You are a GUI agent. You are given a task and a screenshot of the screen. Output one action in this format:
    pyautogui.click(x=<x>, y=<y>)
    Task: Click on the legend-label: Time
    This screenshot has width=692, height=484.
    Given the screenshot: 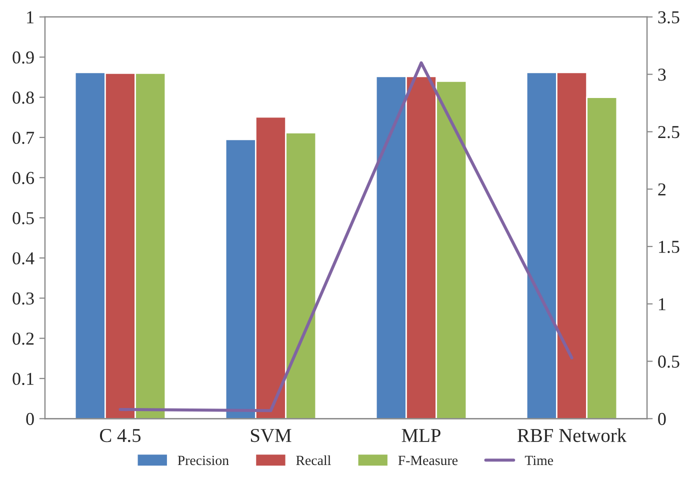 What is the action you would take?
    pyautogui.click(x=539, y=461)
    